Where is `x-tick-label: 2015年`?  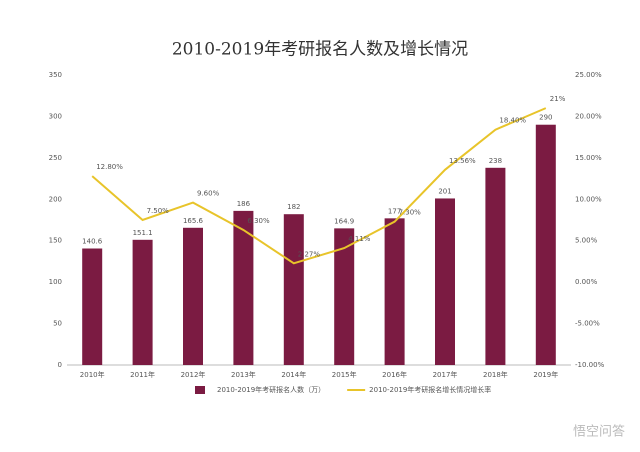
x-tick-label: 2015年 is located at coordinates (344, 374).